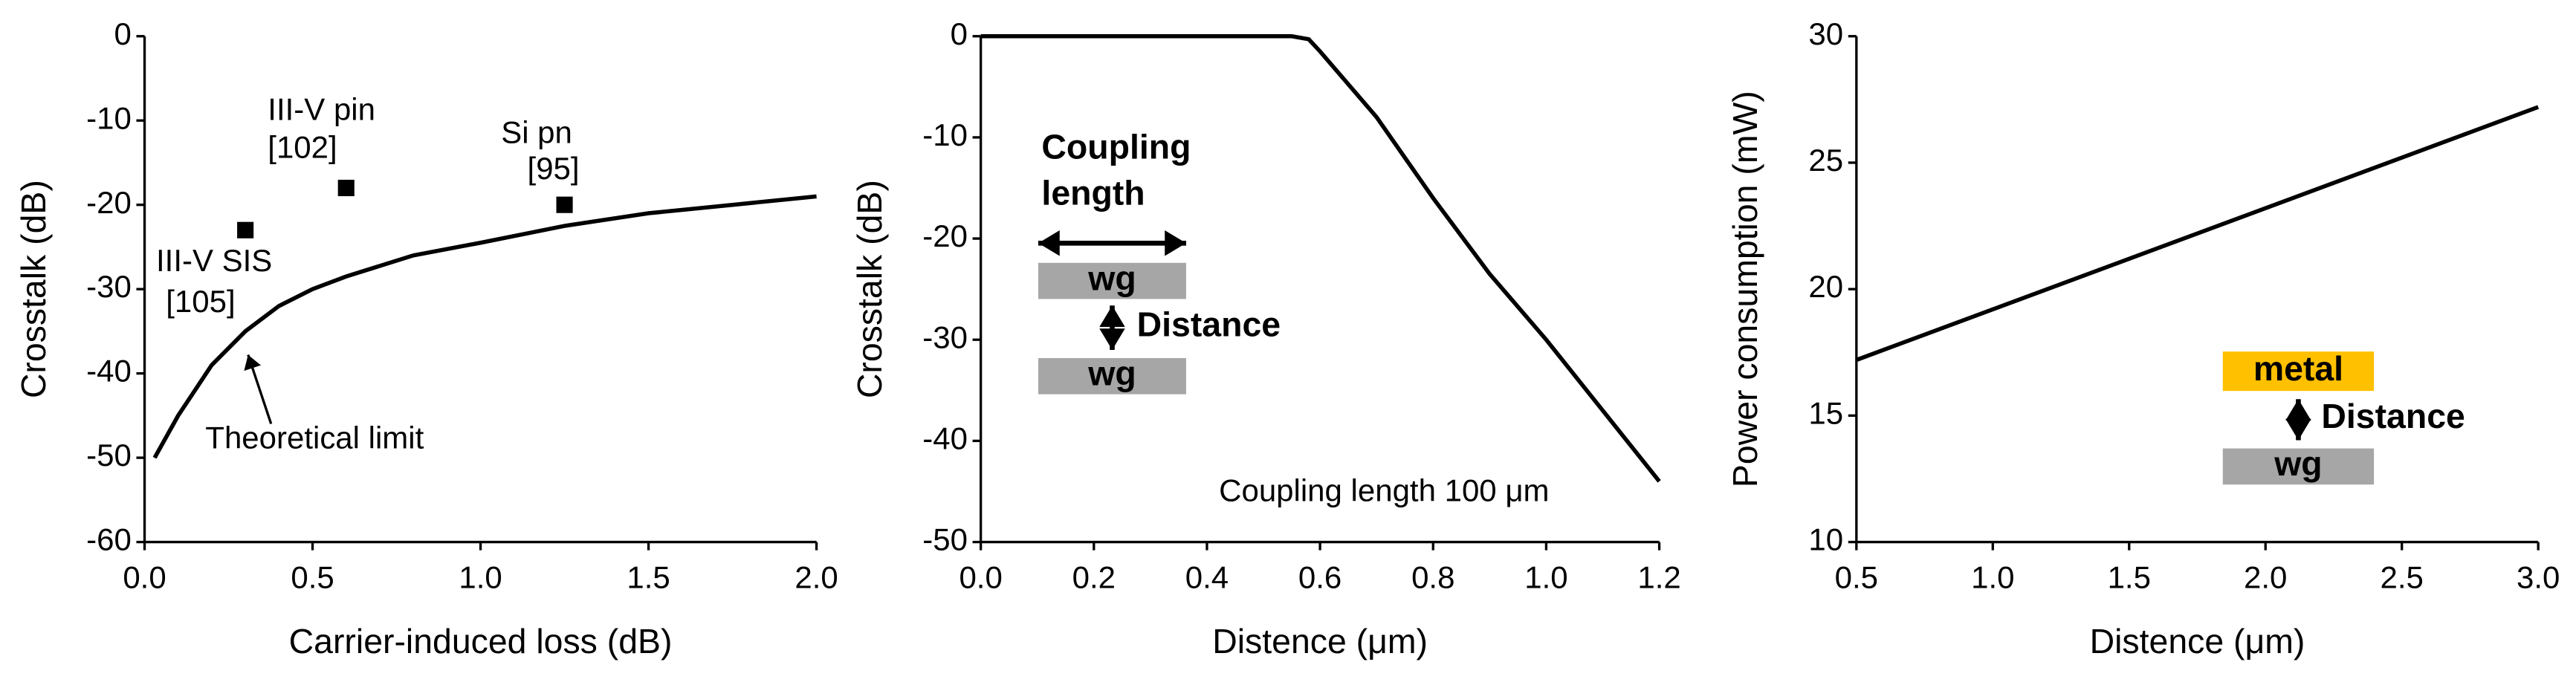 The height and width of the screenshot is (685, 2576). Describe the element at coordinates (1320, 577) in the screenshot. I see `x-tick-label: 0.6` at that location.